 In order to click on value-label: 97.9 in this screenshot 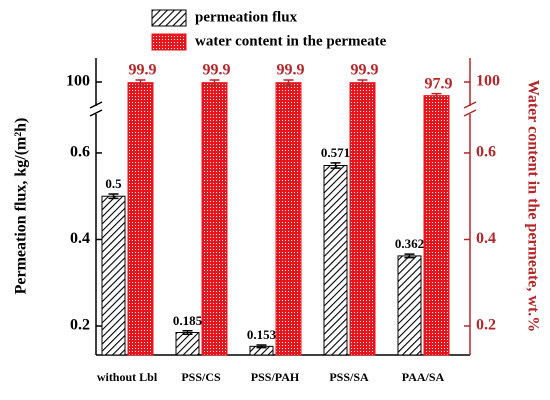, I will do `click(439, 83)`.